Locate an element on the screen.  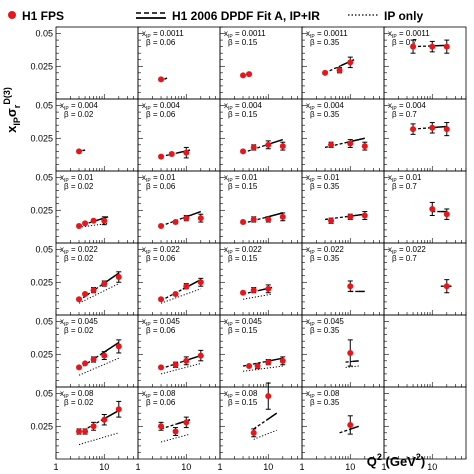
y-tick-label: 0.025 is located at coordinates (41, 426).